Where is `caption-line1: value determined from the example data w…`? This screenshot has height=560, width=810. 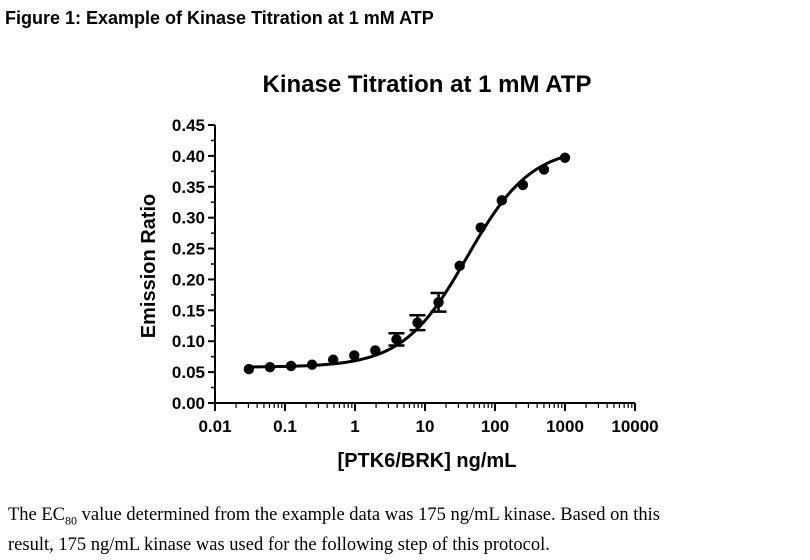 caption-line1: value determined from the example data w… is located at coordinates (368, 515).